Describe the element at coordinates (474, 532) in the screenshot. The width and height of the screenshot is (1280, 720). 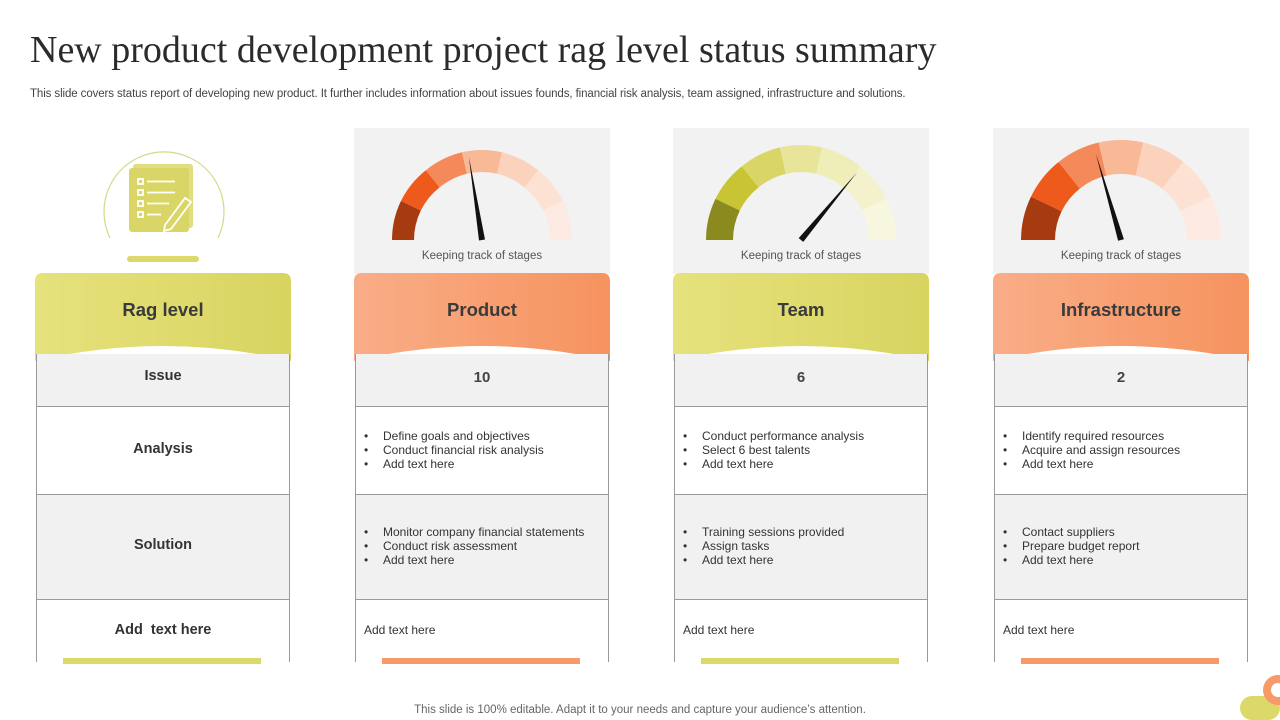
I see `list-item: Monitor company financial statements` at that location.